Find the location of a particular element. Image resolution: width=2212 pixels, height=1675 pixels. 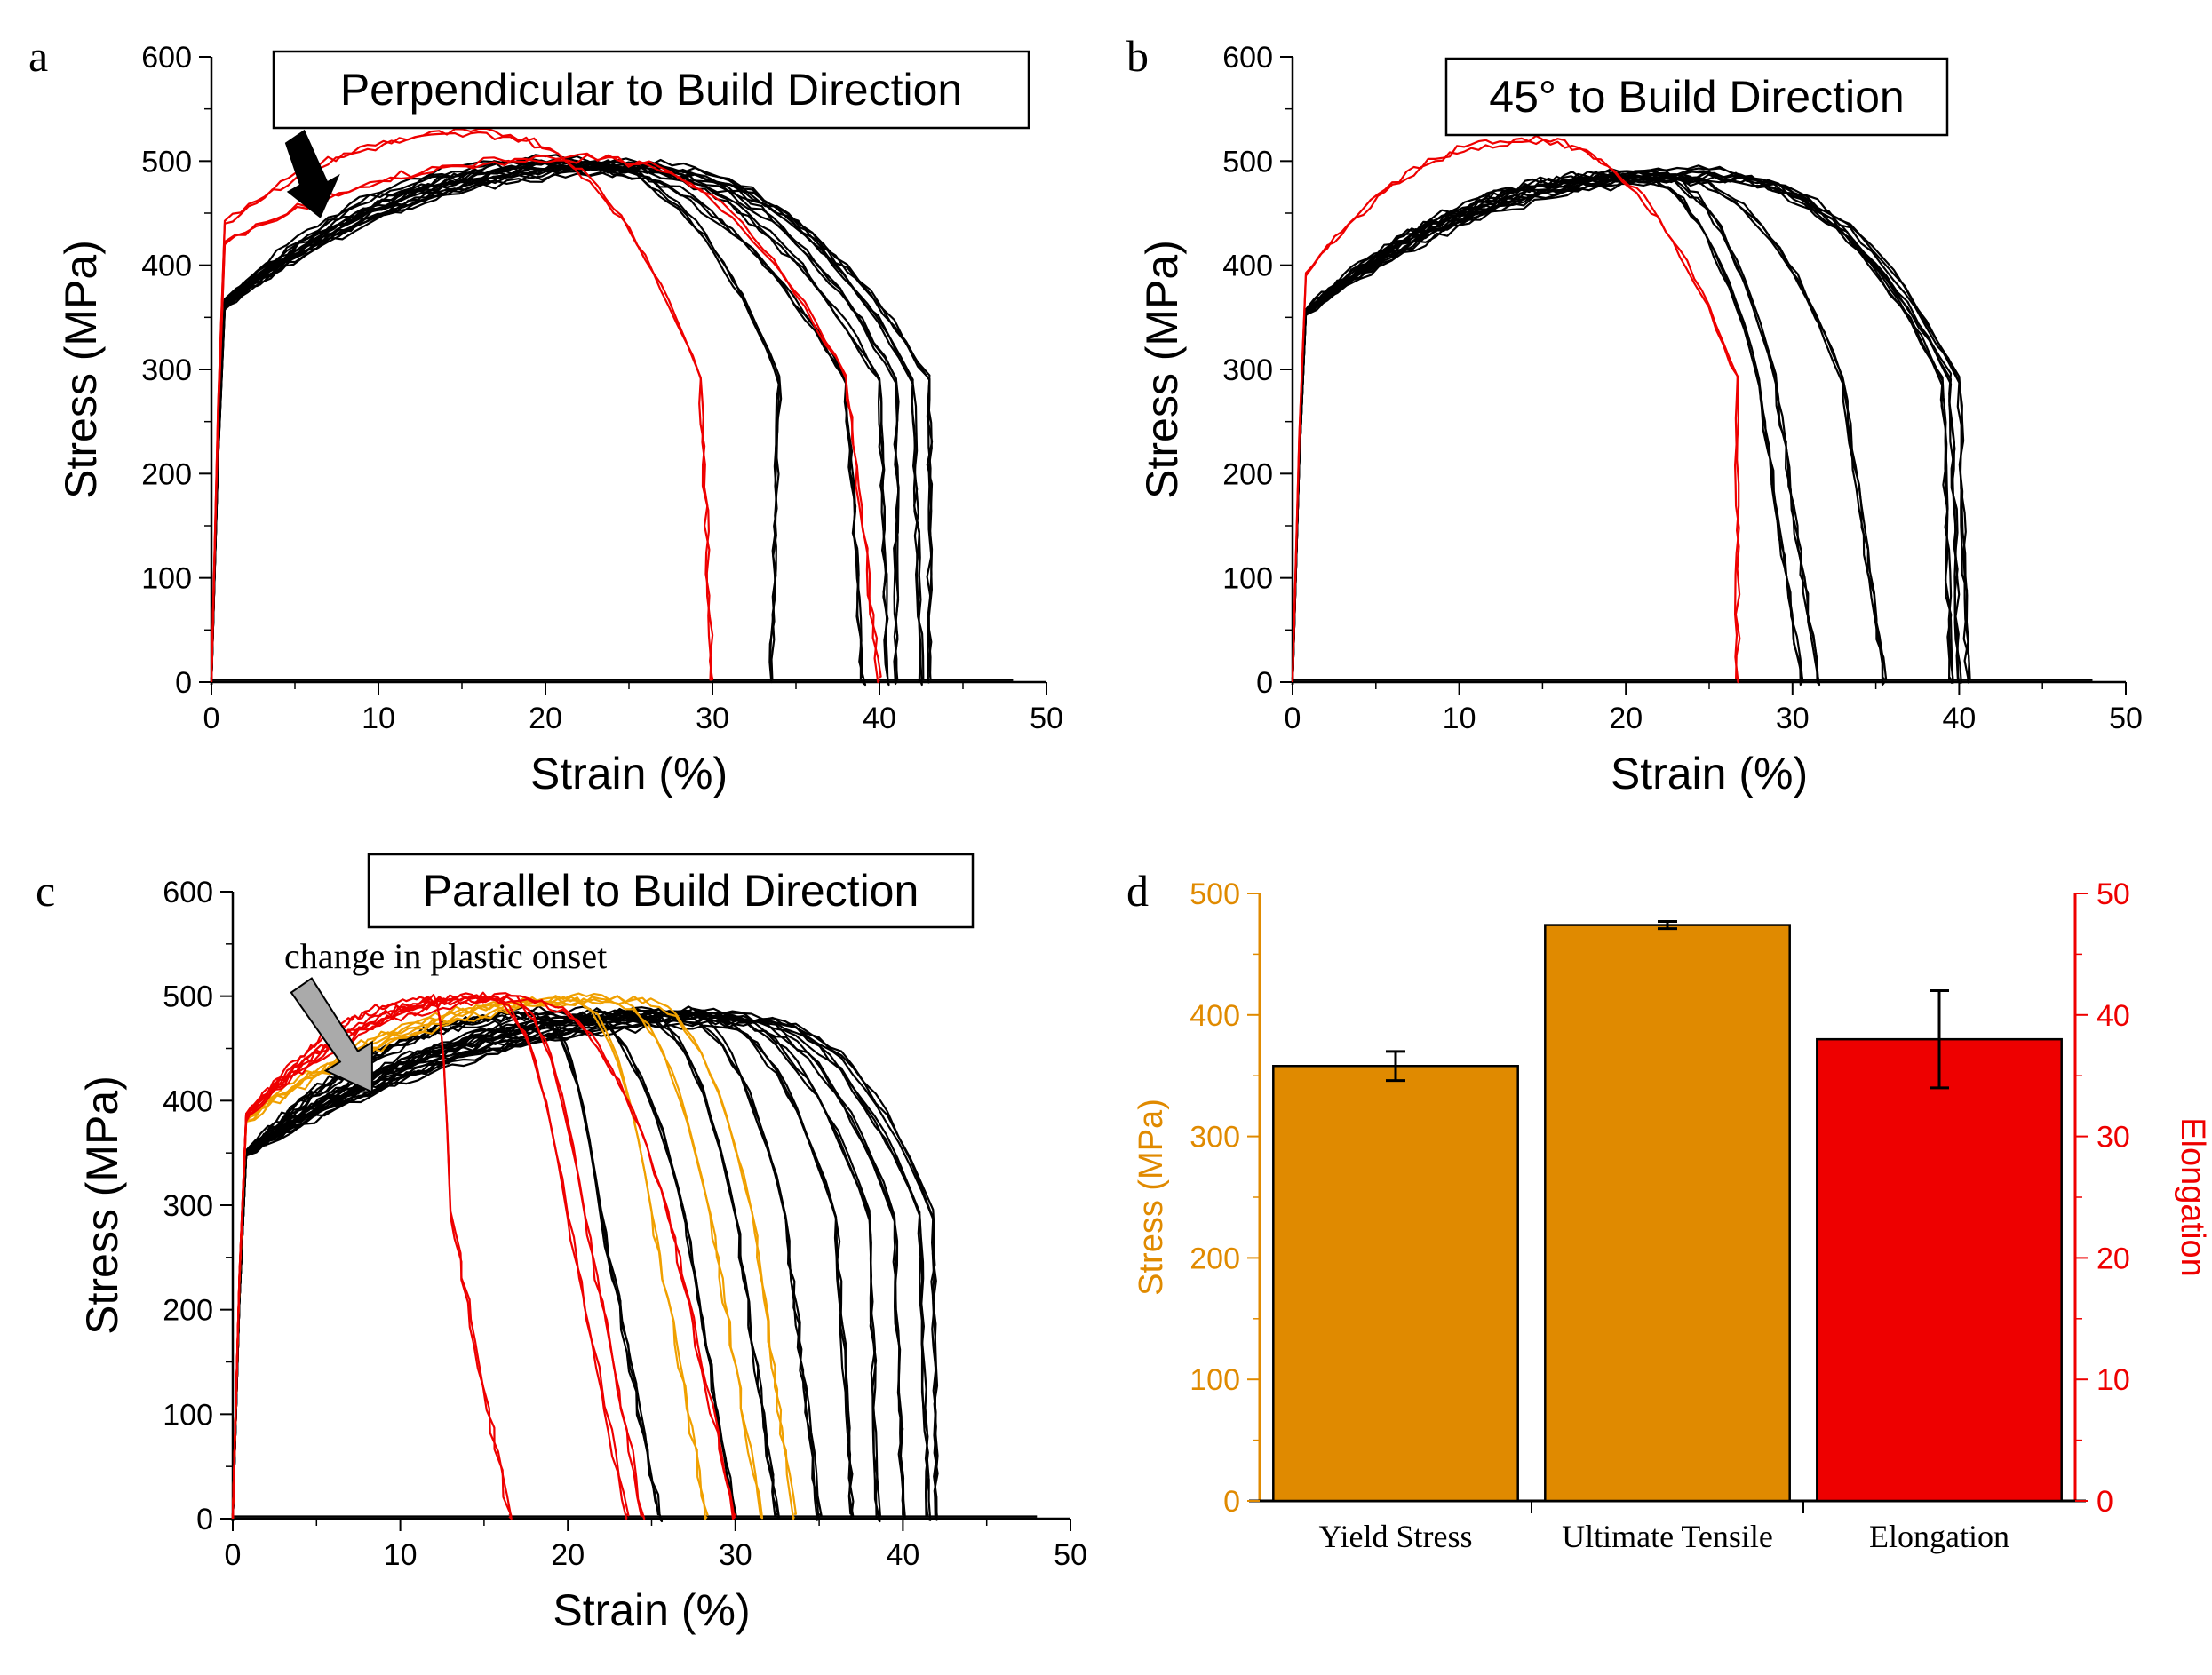

right-tick-label: 30 is located at coordinates (2114, 1138).